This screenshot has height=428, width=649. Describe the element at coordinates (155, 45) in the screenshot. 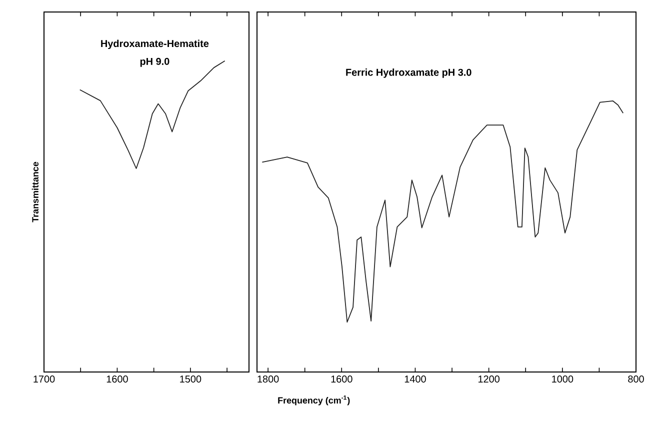

I see `text: Hydroxamate-Hematite` at that location.